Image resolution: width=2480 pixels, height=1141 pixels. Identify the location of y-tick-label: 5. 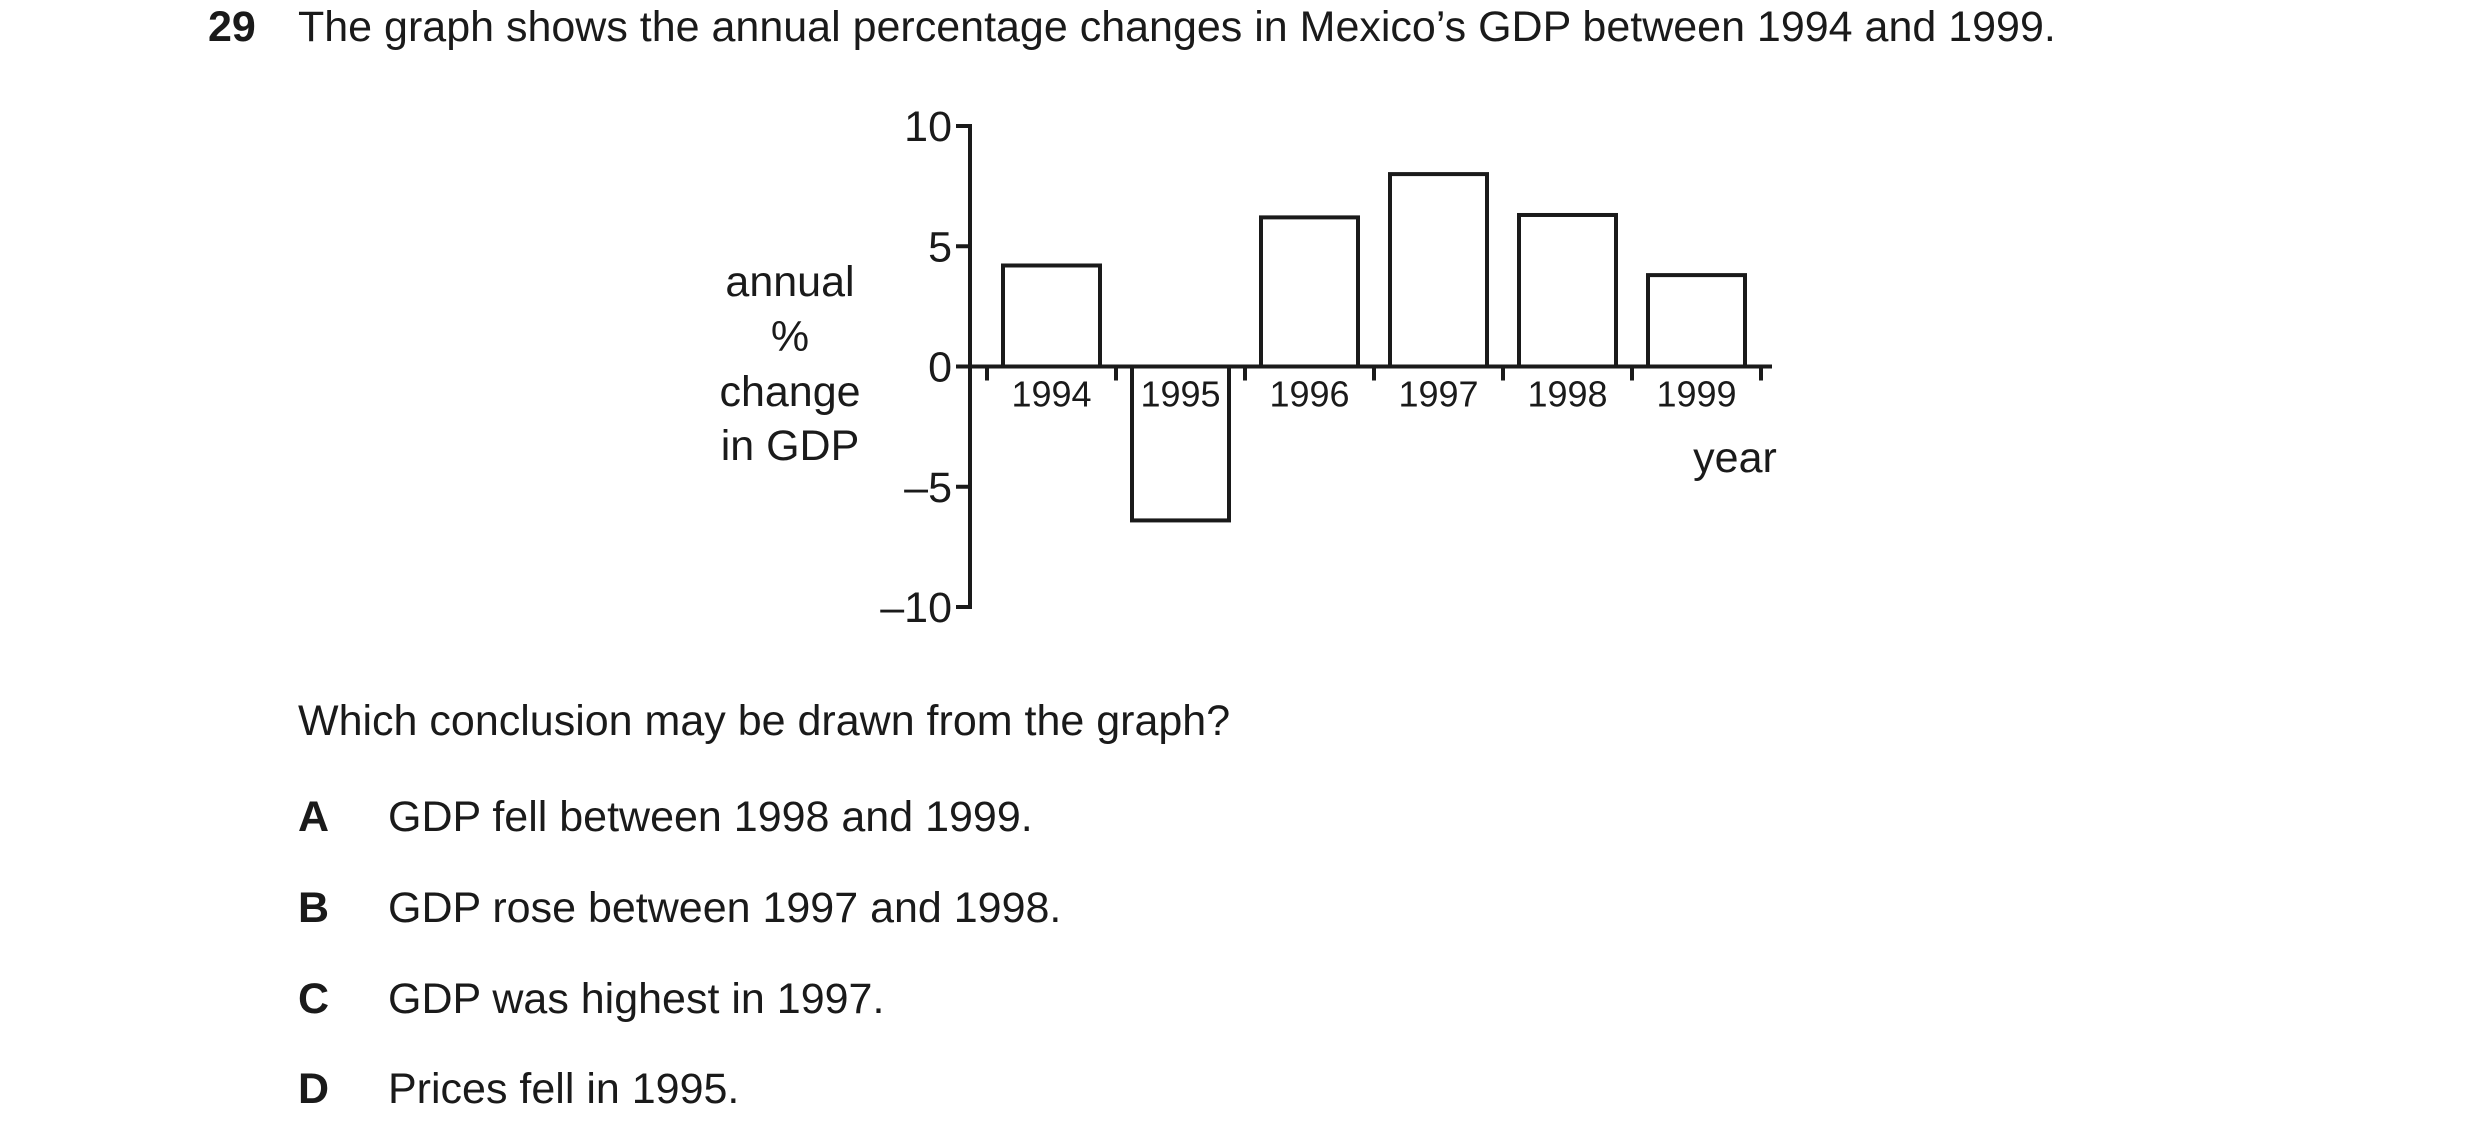
(940, 247).